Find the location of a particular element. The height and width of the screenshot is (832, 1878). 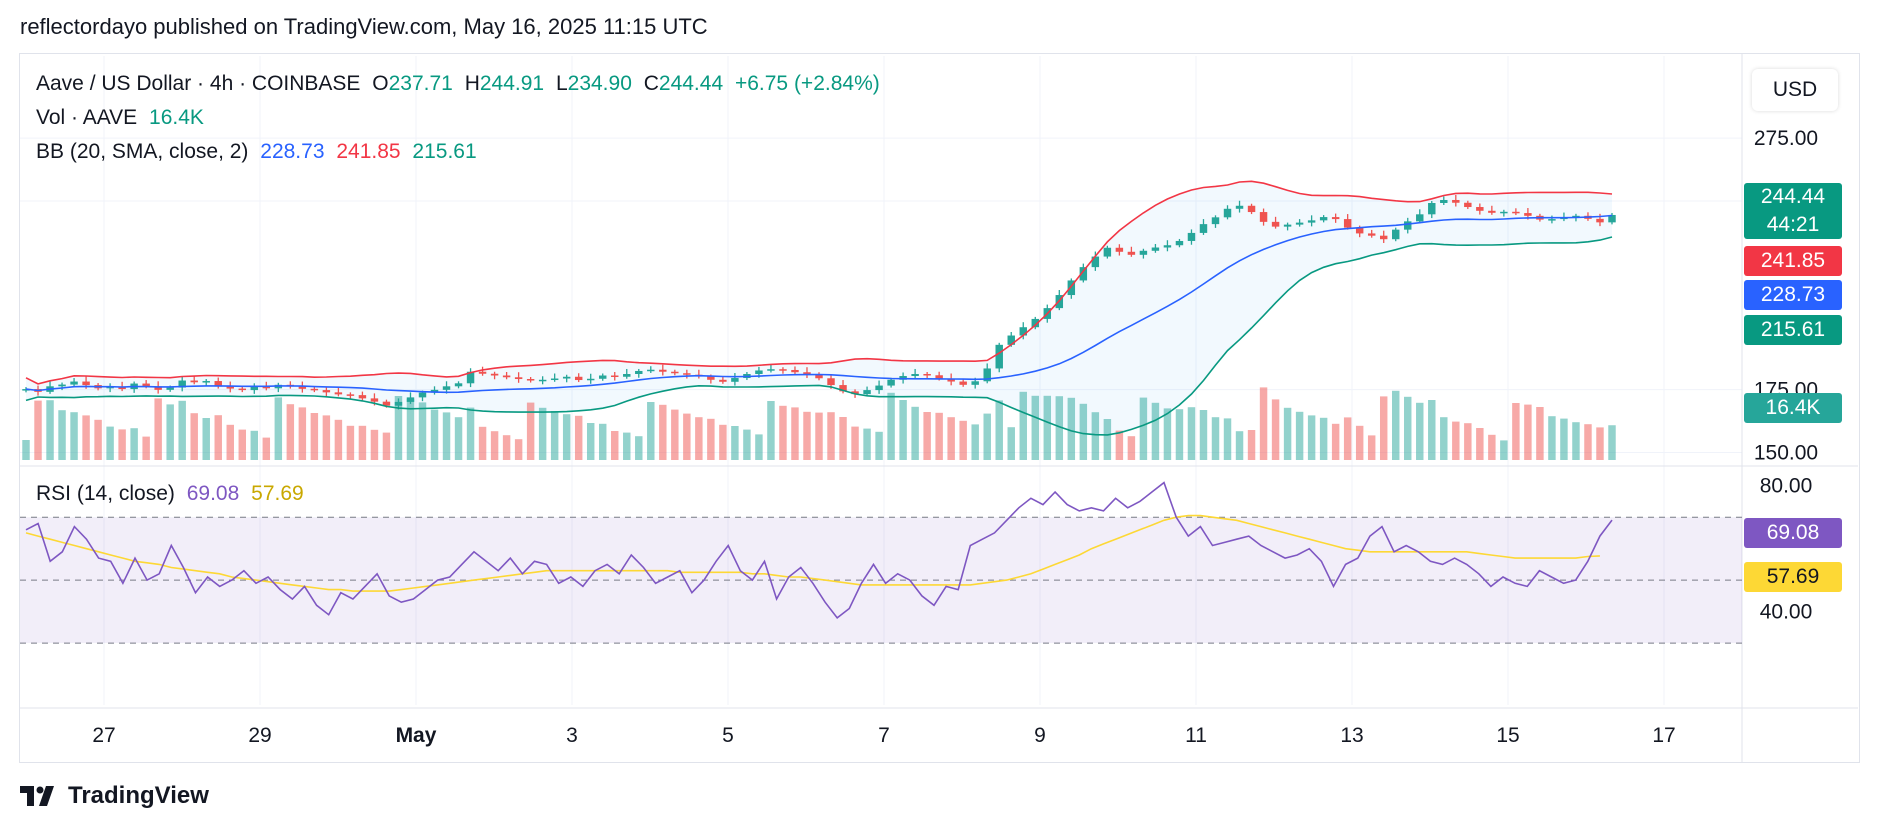

date-tick-label: 7 is located at coordinates (884, 735).